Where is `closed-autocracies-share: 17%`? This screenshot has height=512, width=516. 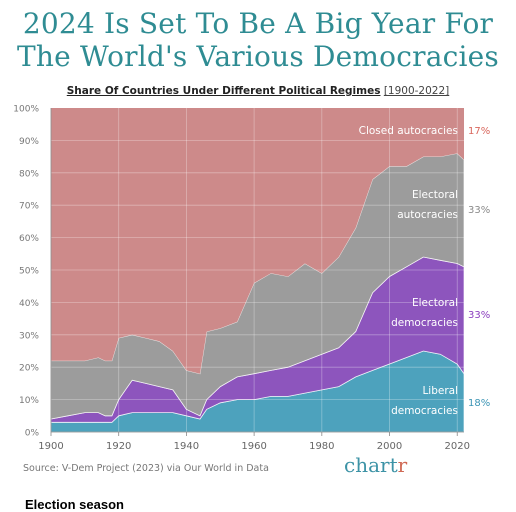
closed-autocracies-share: 17% is located at coordinates (479, 131).